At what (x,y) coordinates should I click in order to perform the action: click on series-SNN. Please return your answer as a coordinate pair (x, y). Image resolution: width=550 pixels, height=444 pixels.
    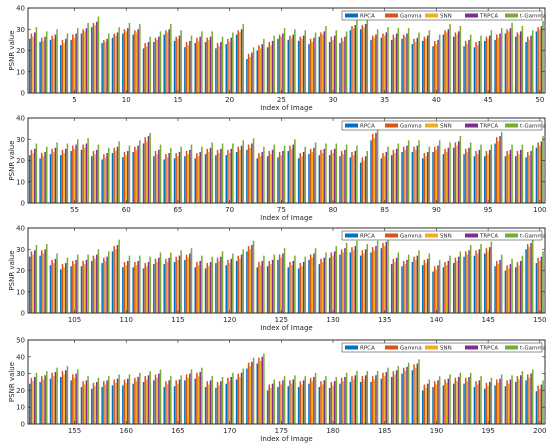
    Looking at the image, I should click on (286, 392).